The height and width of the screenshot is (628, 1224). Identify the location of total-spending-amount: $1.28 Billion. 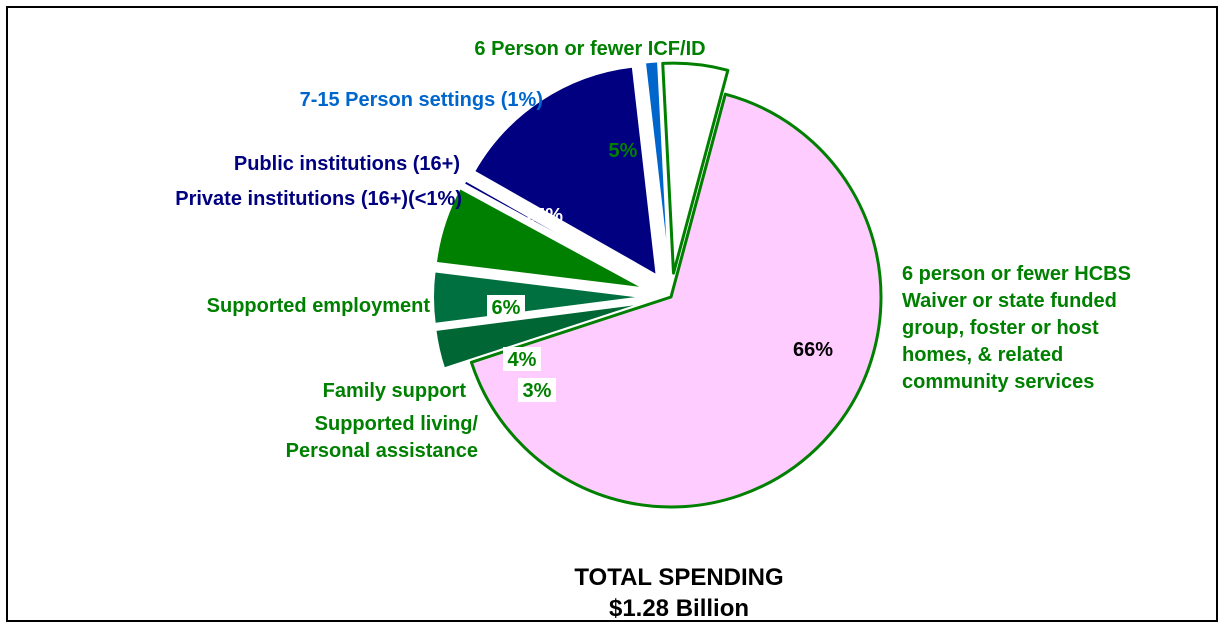
(679, 608).